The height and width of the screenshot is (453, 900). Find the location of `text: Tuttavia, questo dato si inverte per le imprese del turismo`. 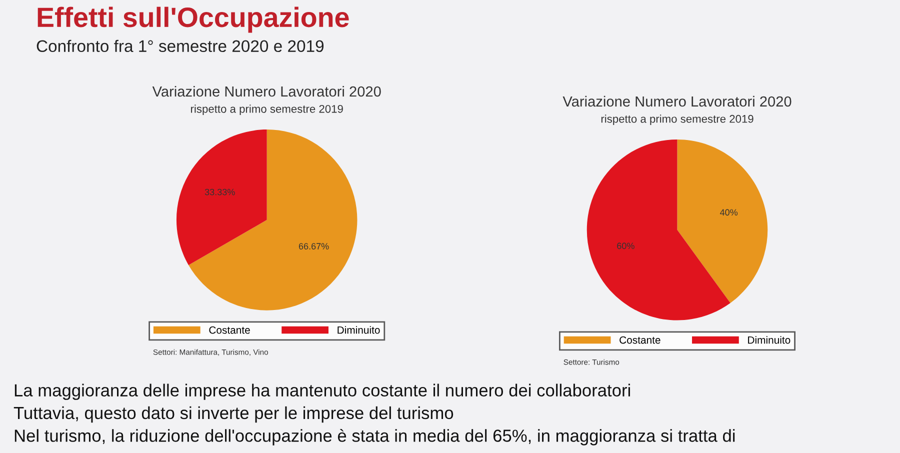

text: Tuttavia, questo dato si inverte per le imprese del turismo is located at coordinates (234, 414).